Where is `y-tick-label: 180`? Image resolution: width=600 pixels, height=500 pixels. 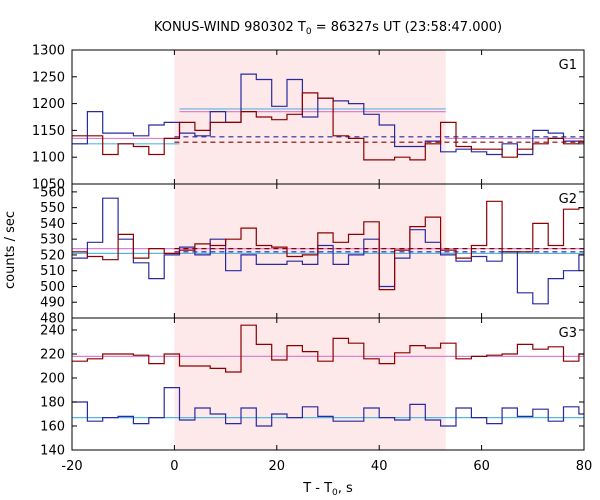
y-tick-label: 180 is located at coordinates (52, 403).